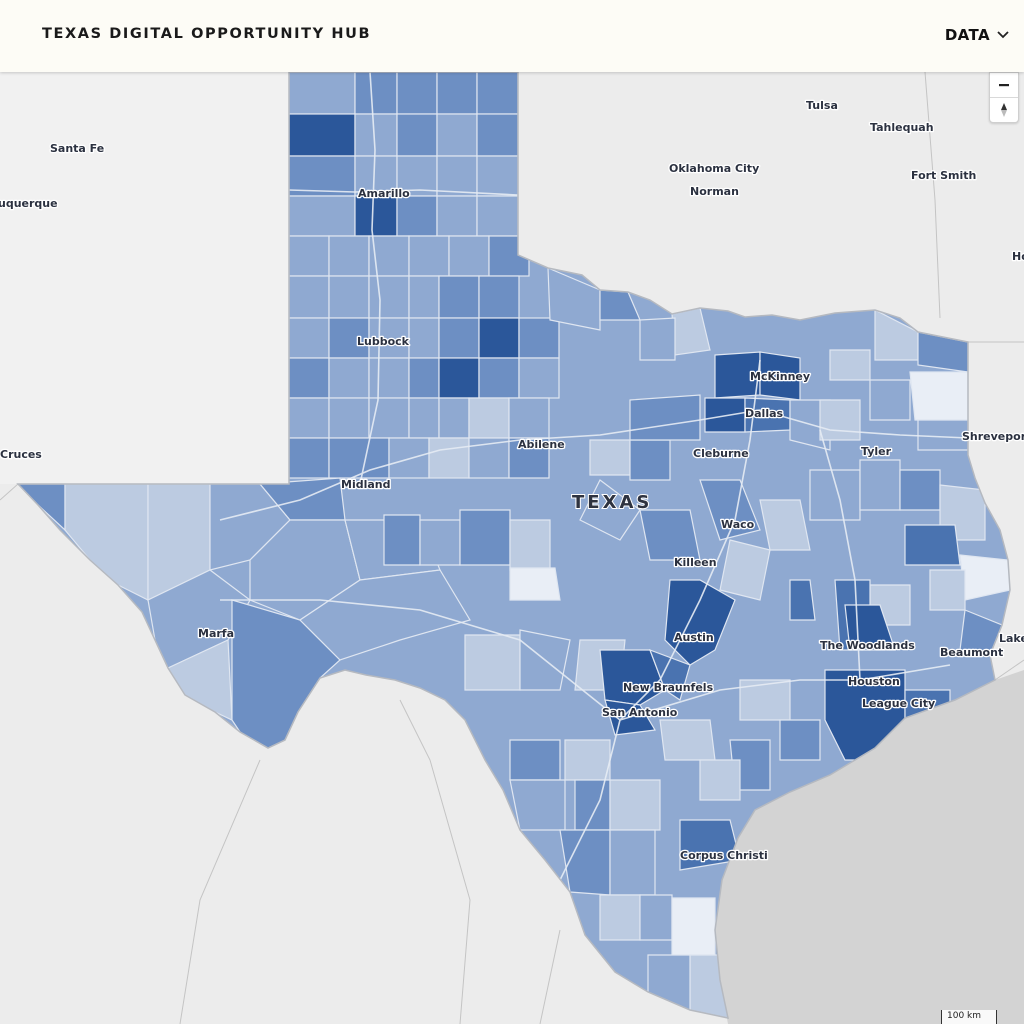  What do you see at coordinates (867, 645) in the screenshot?
I see `city-label: The Woodlands` at bounding box center [867, 645].